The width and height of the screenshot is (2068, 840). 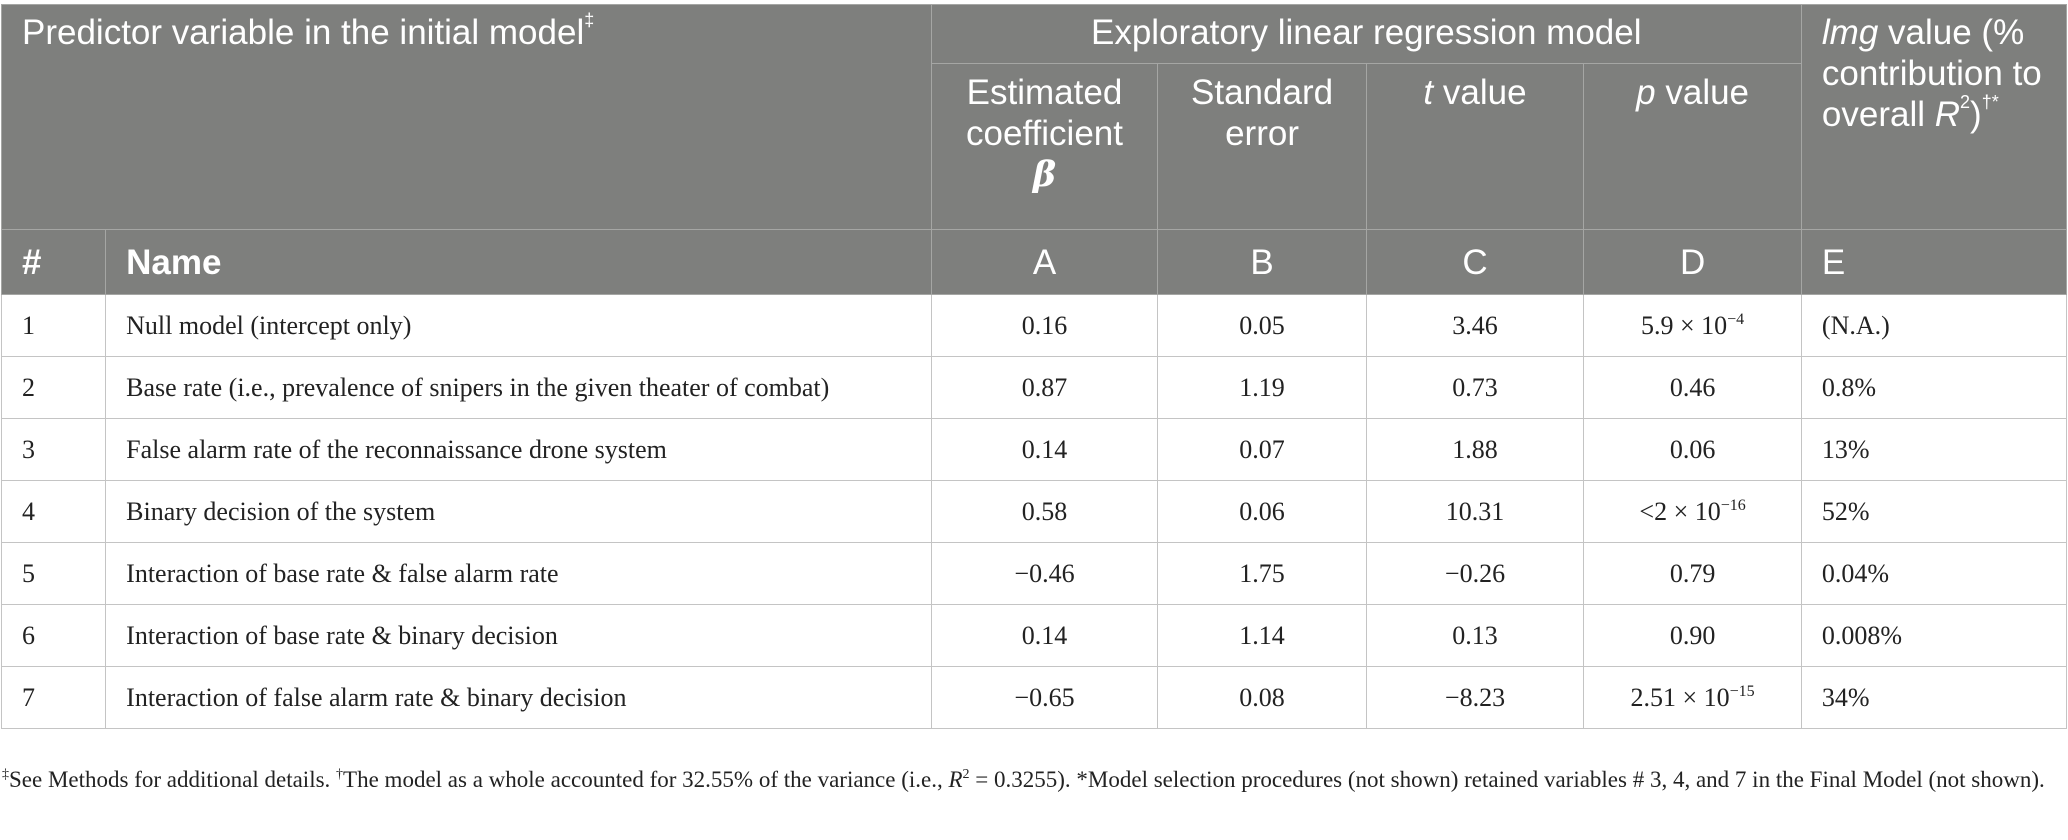 I want to click on standard-error-value: 0.06, so click(x=1262, y=511).